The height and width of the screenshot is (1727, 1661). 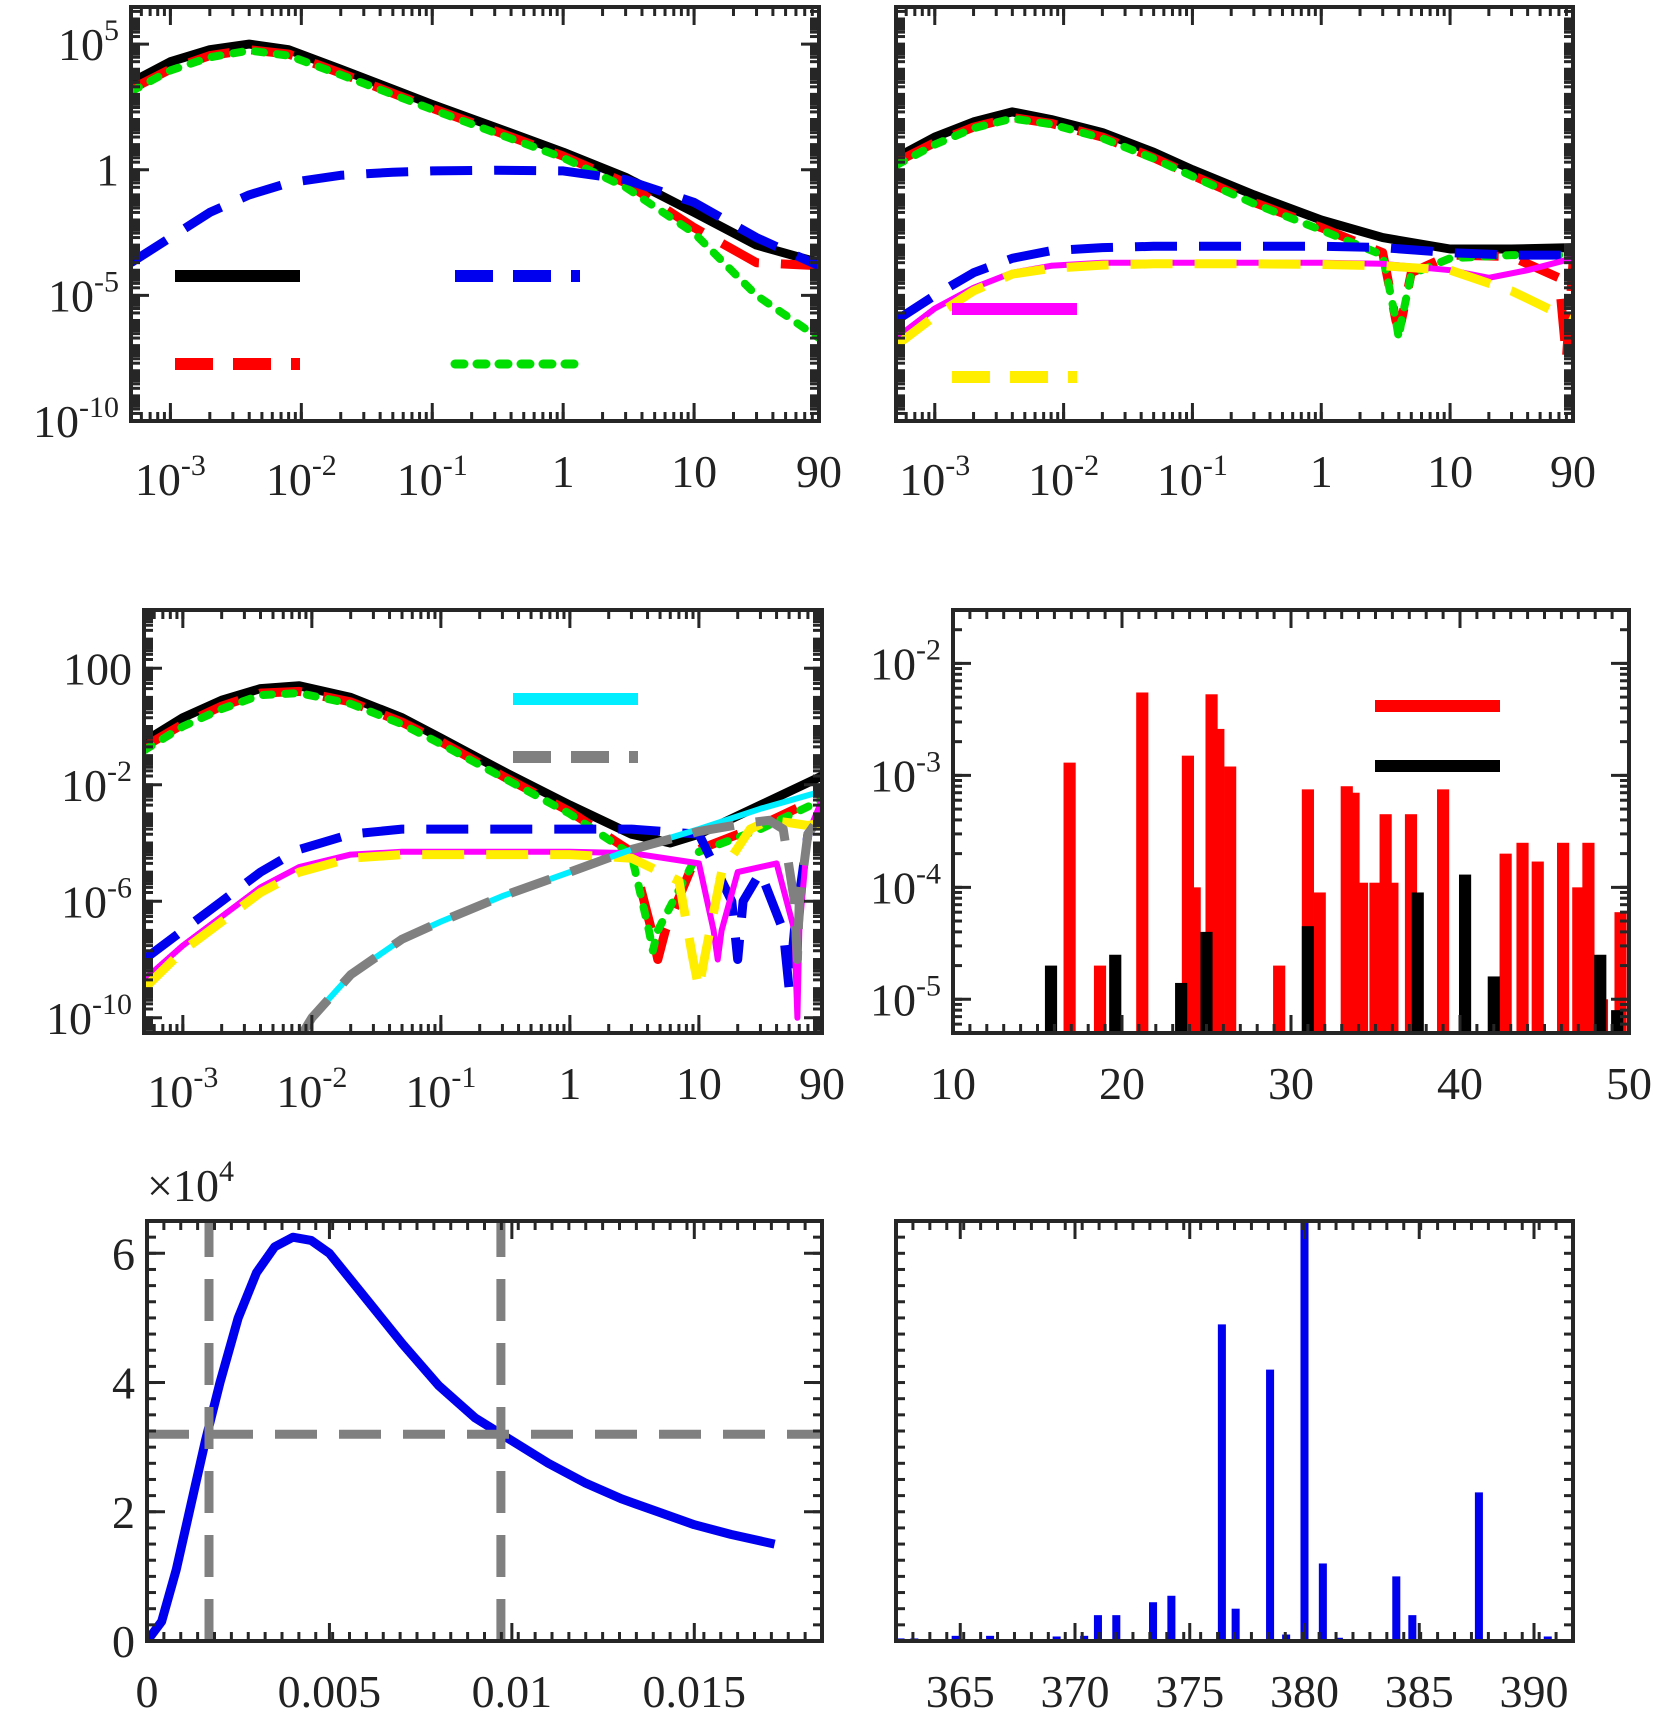 I want to click on x-tick-label: 370, so click(x=1075, y=1691).